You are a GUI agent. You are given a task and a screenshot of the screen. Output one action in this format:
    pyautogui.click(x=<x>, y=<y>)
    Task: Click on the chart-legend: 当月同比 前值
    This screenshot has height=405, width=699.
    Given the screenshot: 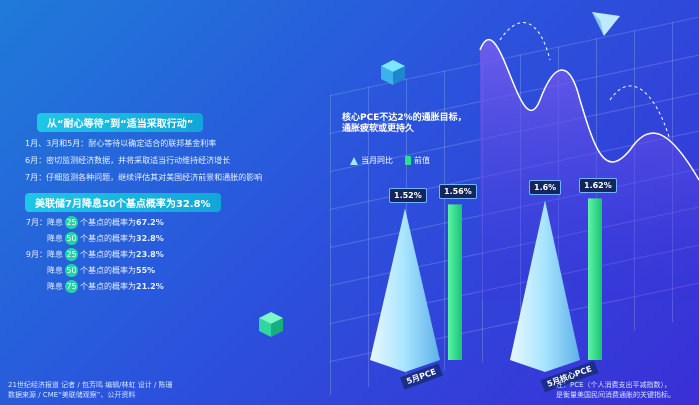 What is the action you would take?
    pyautogui.click(x=390, y=160)
    